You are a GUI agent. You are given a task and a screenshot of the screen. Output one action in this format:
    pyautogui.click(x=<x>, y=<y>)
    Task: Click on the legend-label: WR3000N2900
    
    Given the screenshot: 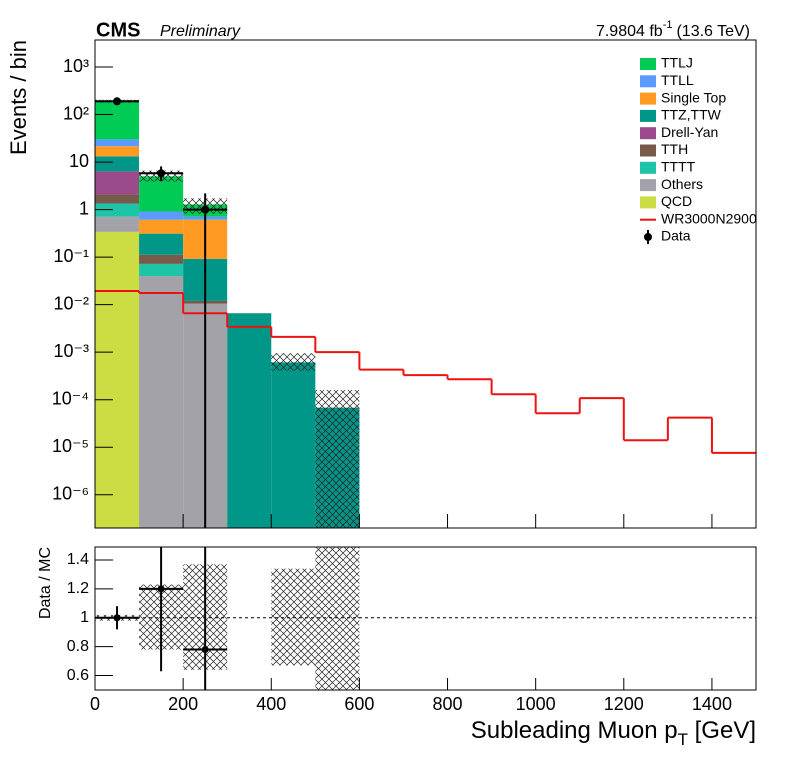 What is the action you would take?
    pyautogui.click(x=709, y=218)
    